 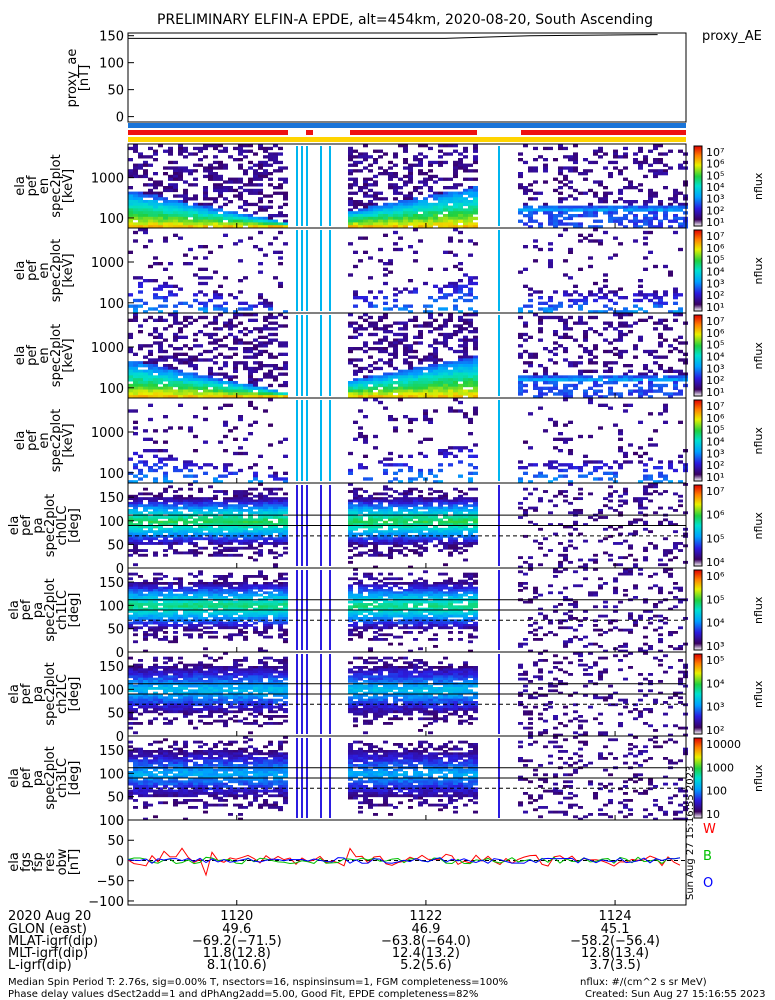 What do you see at coordinates (715, 380) in the screenshot?
I see `colorbar-tick-label: 10²` at bounding box center [715, 380].